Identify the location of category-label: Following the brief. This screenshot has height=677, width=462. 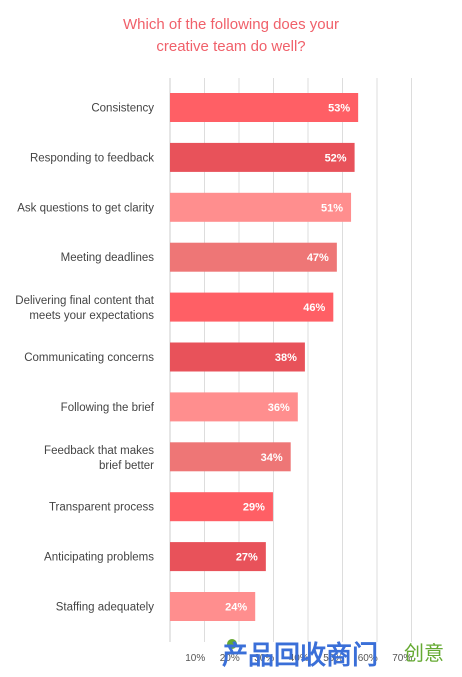
(108, 408).